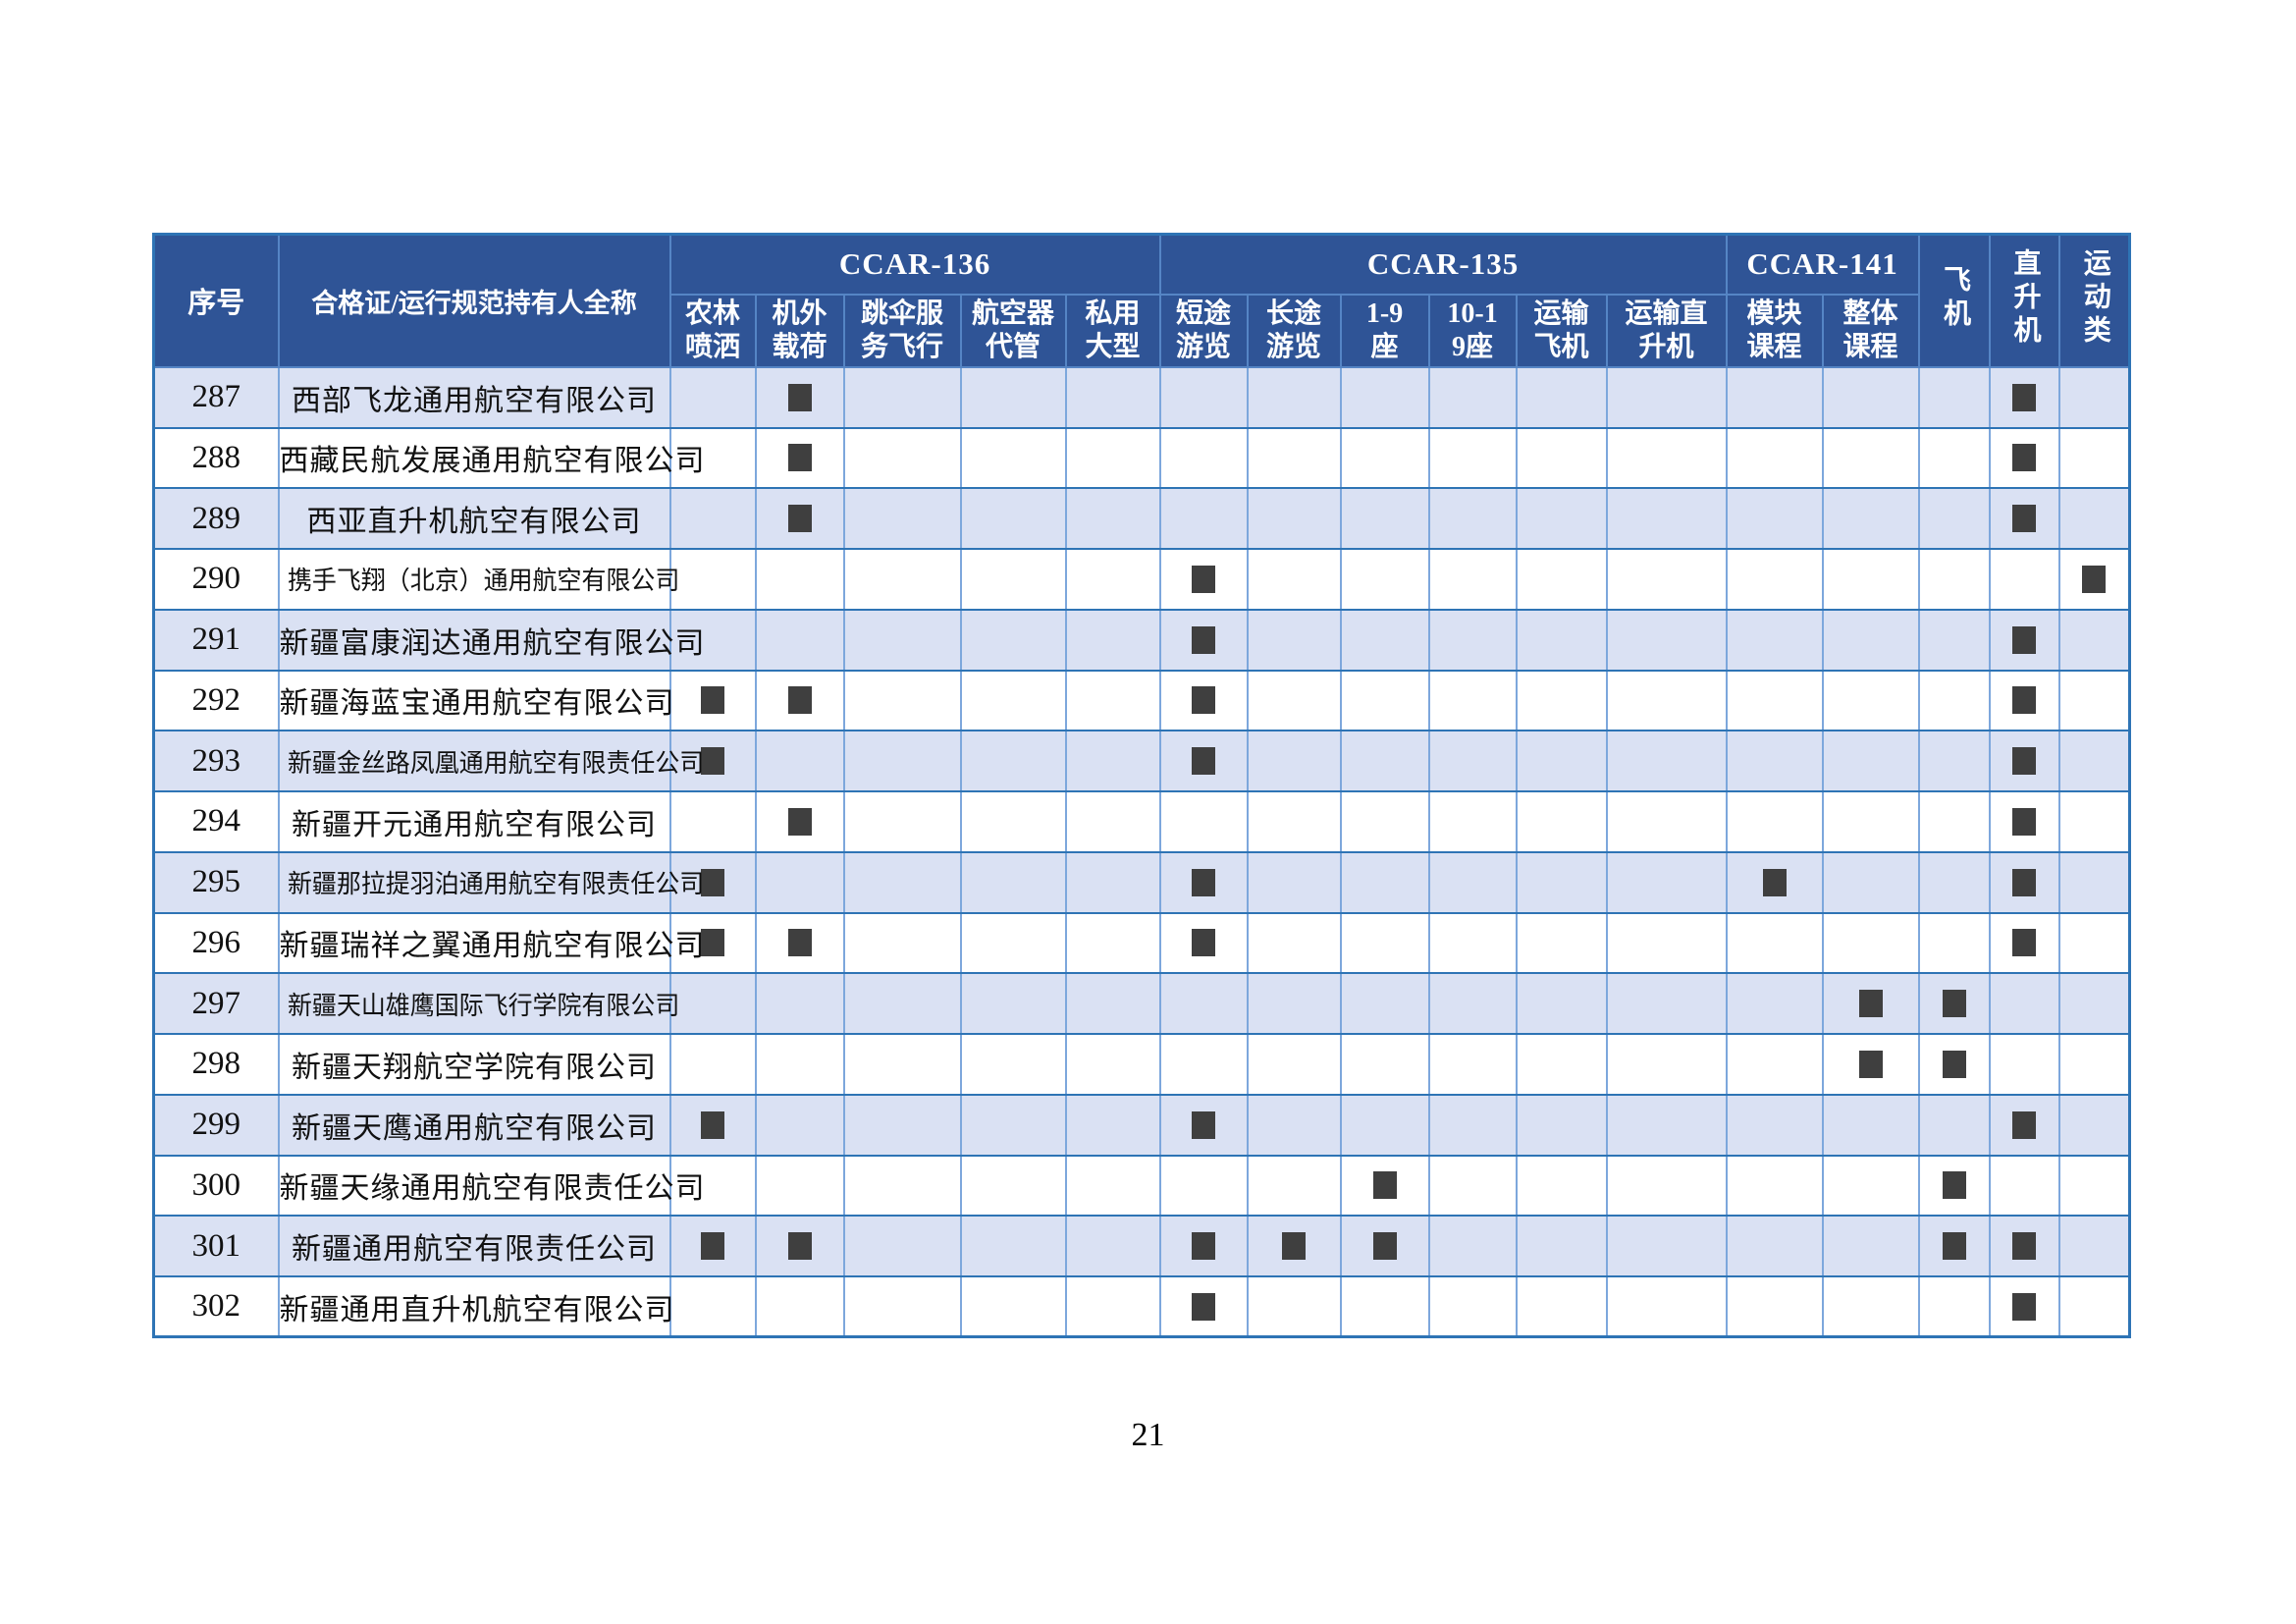 The width and height of the screenshot is (2296, 1624). Describe the element at coordinates (216, 700) in the screenshot. I see `row-index-cell: 292` at that location.